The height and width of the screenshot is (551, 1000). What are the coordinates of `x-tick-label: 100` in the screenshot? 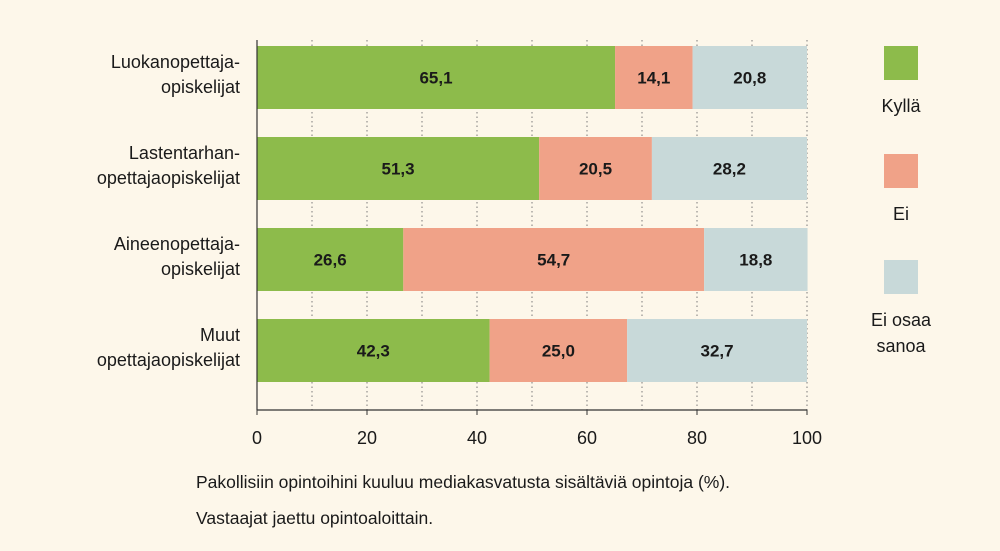 It's located at (807, 438).